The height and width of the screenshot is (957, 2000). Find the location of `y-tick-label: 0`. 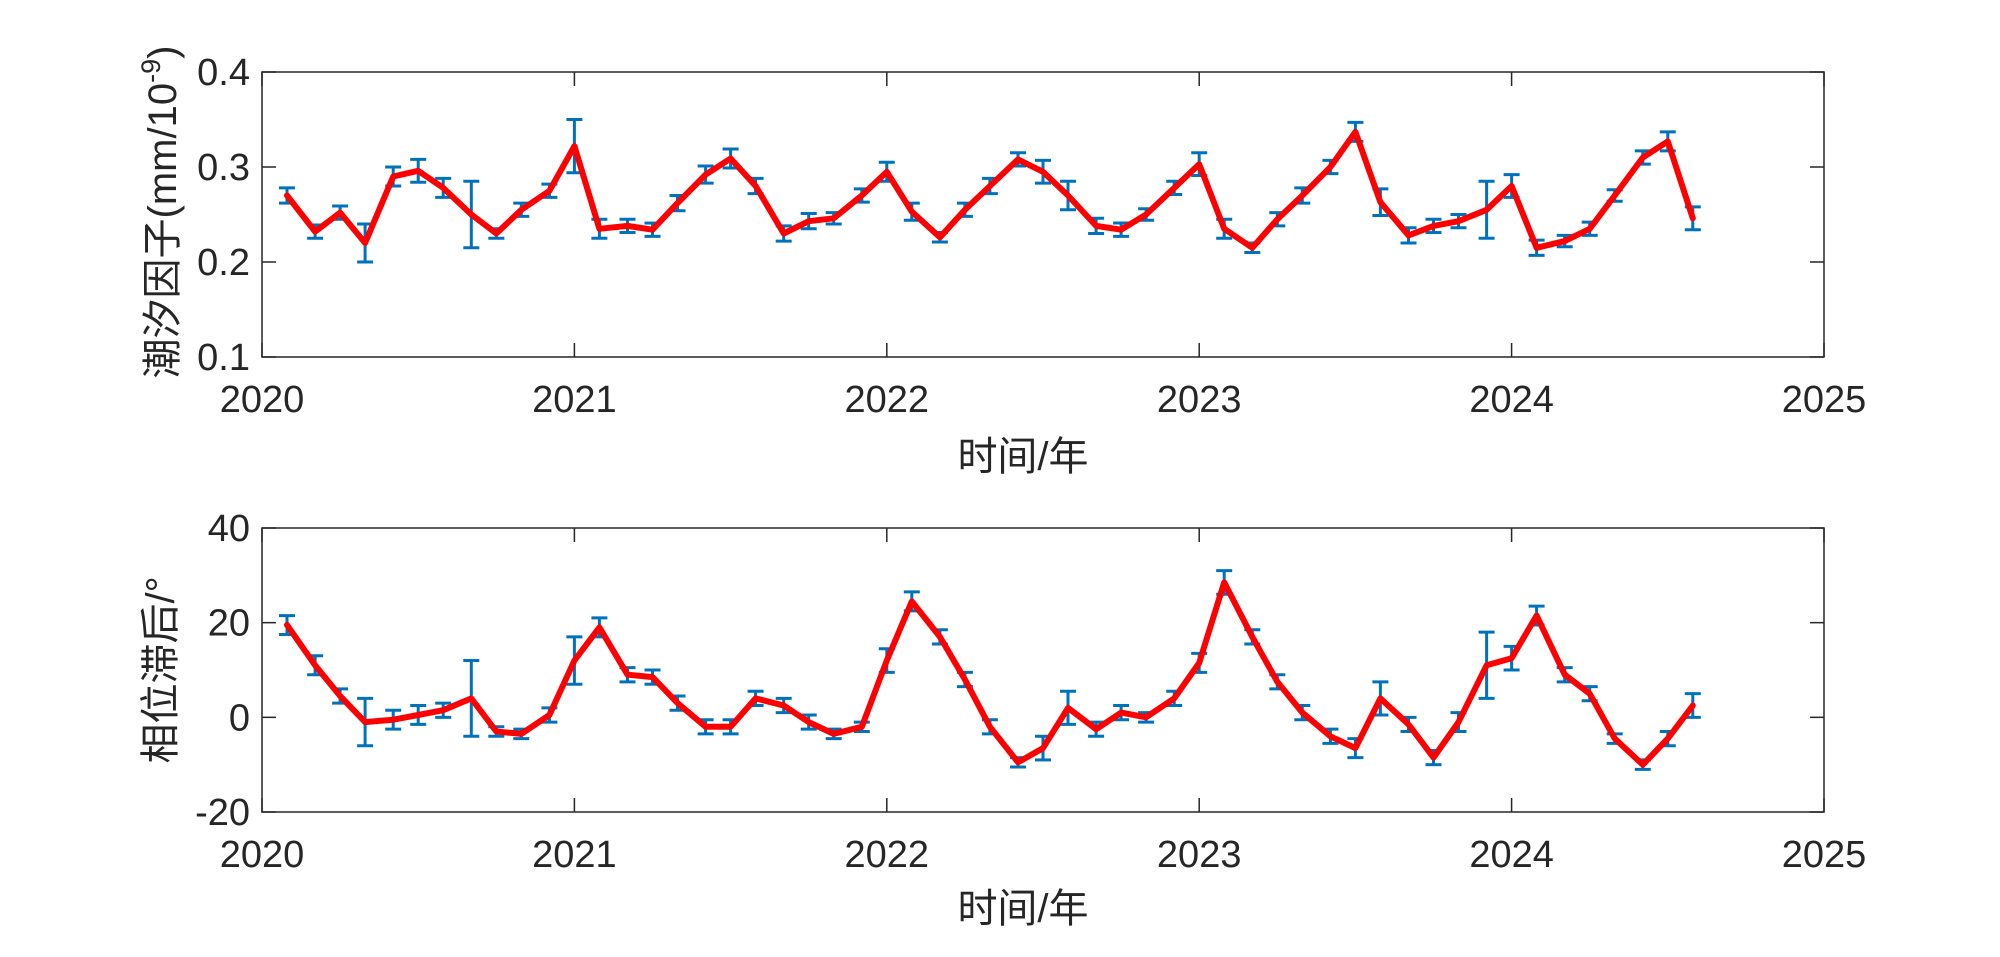

y-tick-label: 0 is located at coordinates (239, 718).